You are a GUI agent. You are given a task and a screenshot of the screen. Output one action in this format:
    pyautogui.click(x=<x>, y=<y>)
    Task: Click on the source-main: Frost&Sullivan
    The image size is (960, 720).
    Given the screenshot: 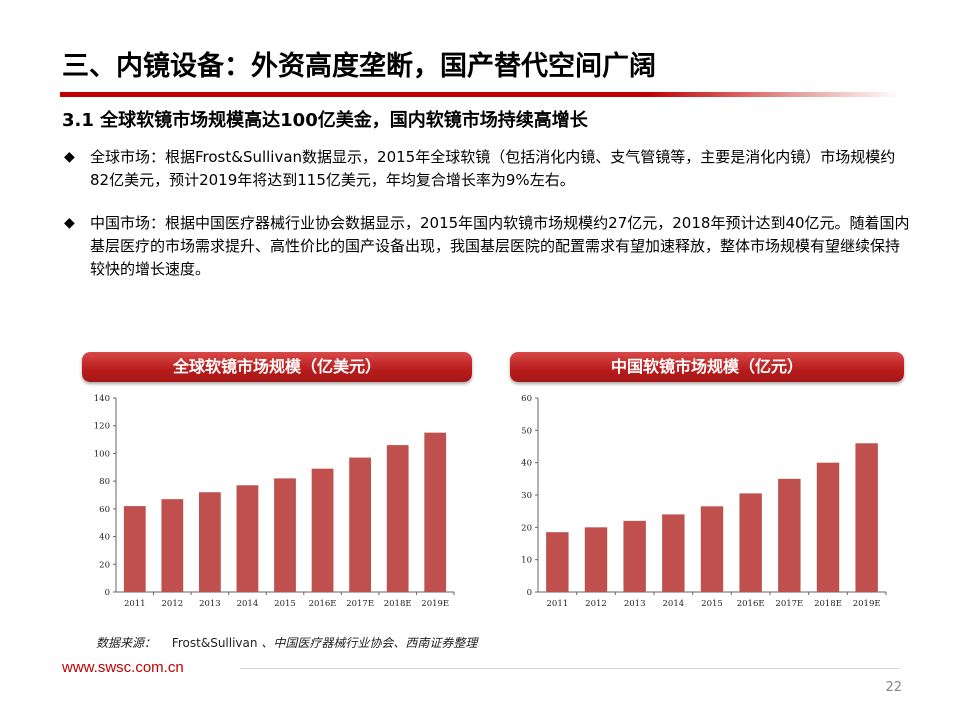 What is the action you would take?
    pyautogui.click(x=214, y=643)
    